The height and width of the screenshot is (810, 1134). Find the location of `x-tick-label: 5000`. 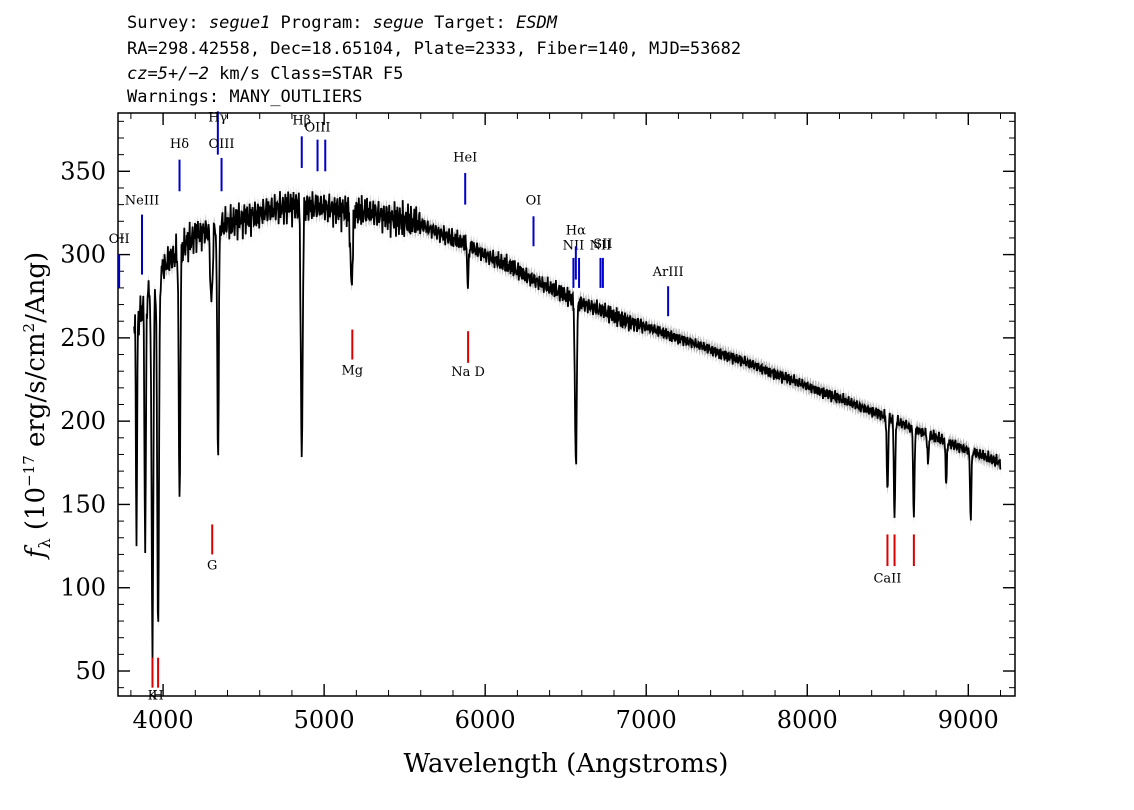

x-tick-label: 5000 is located at coordinates (324, 720).